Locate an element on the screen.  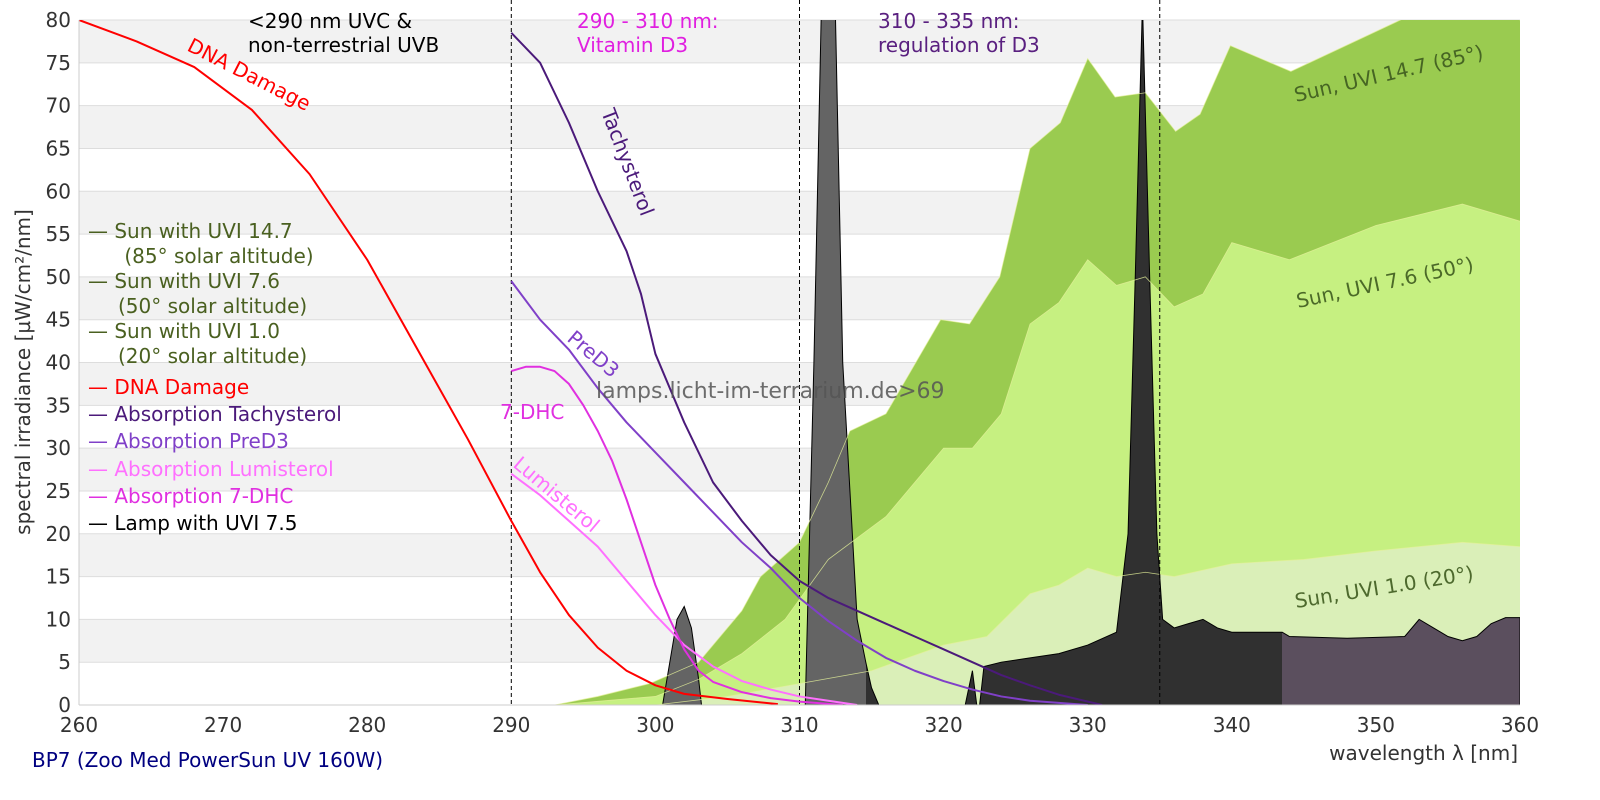
sun-outline is located at coordinates (1087, 623).